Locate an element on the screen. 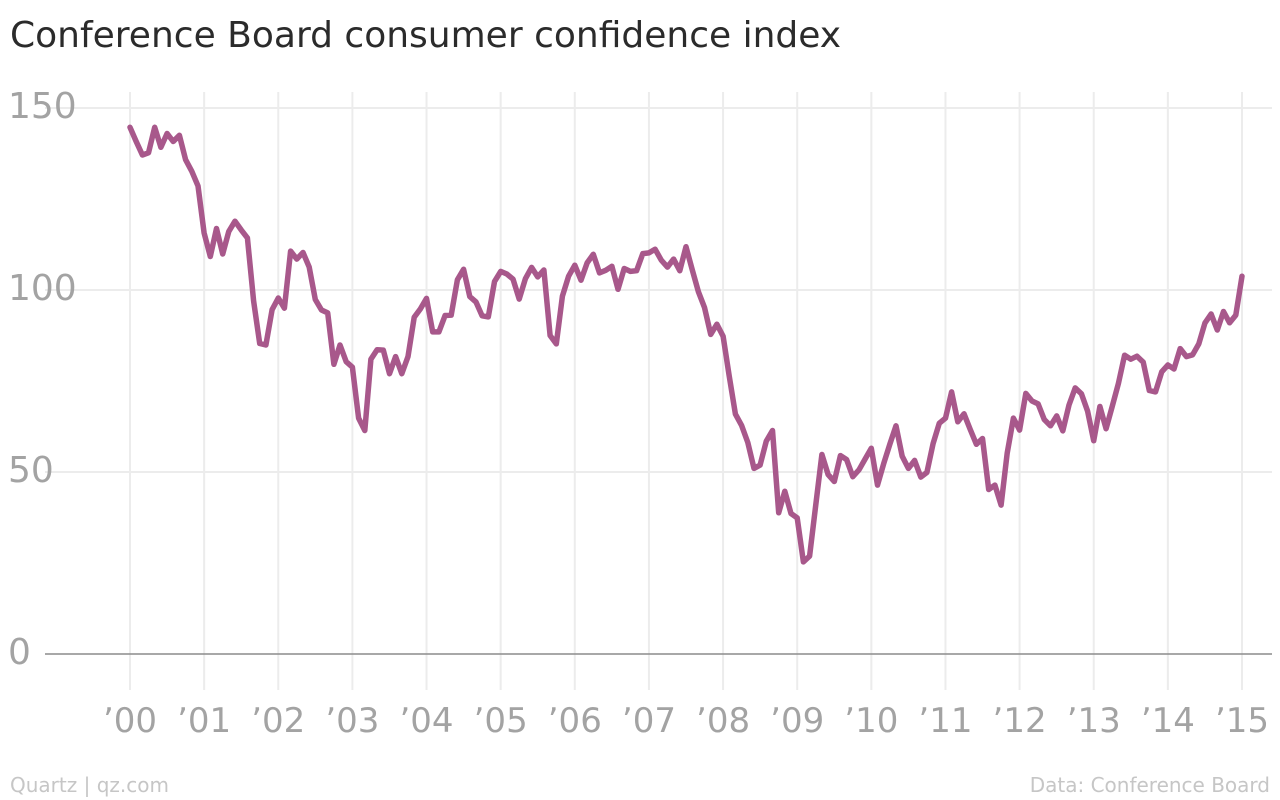  x-tick-label-12: ’12 is located at coordinates (1020, 721).